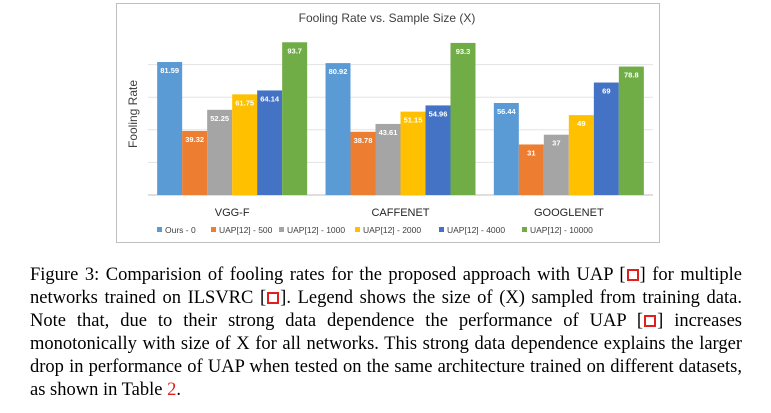 The width and height of the screenshot is (771, 413). I want to click on legend-label: UAP[12] - 1000, so click(316, 230).